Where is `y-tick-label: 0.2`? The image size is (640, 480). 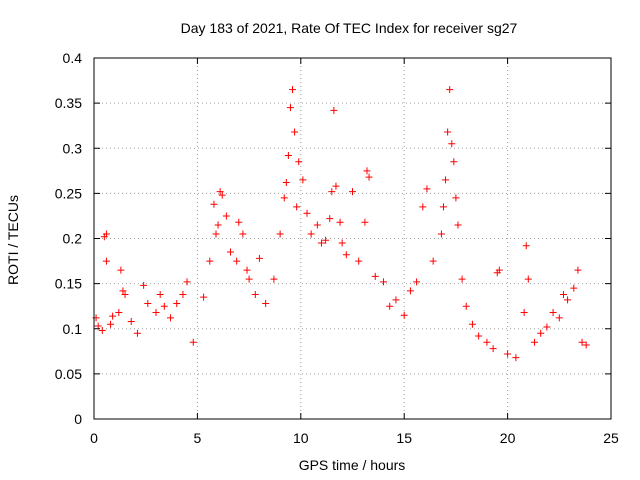
y-tick-label: 0.2 is located at coordinates (73, 239).